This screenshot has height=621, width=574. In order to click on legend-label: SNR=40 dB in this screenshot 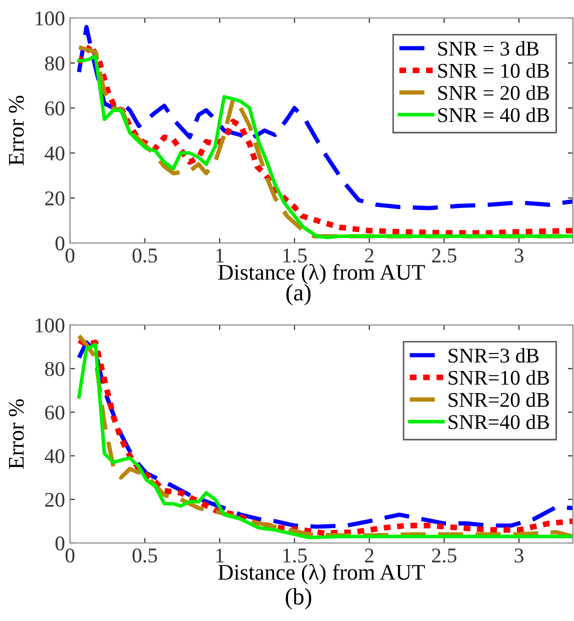, I will do `click(498, 422)`.